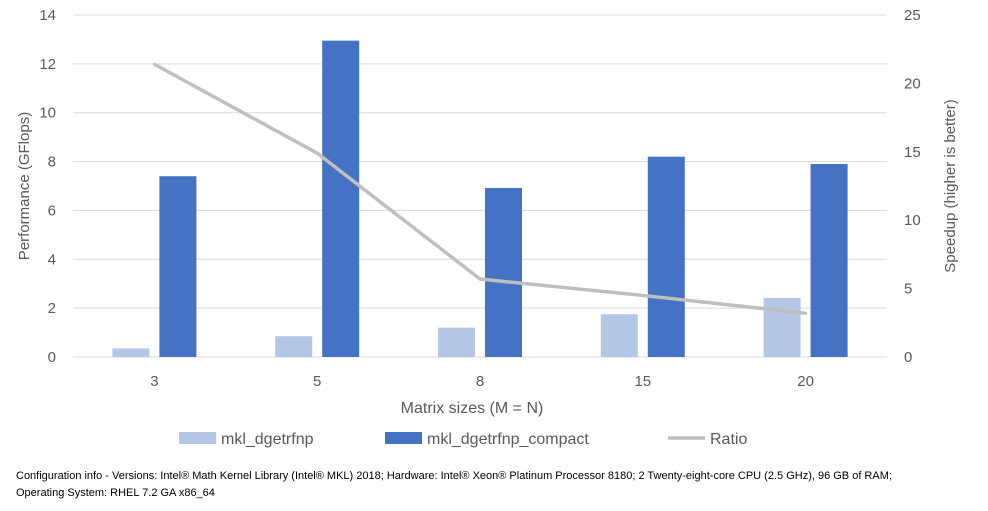 The width and height of the screenshot is (988, 511). What do you see at coordinates (472, 408) in the screenshot?
I see `x-axis-title: Matrix sizes (M = N)` at bounding box center [472, 408].